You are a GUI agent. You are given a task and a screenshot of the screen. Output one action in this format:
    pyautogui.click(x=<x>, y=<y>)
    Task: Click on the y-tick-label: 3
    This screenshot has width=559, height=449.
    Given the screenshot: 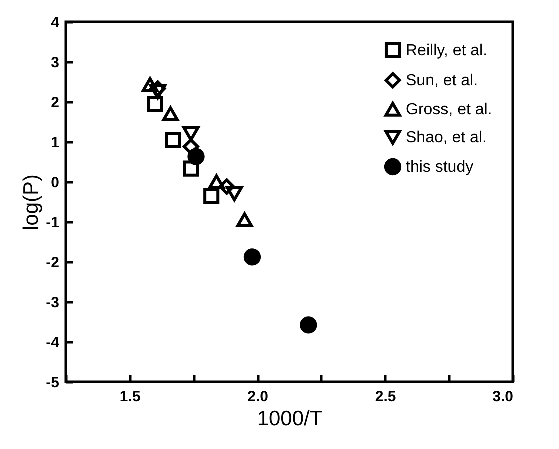 What is the action you would take?
    pyautogui.click(x=55, y=63)
    